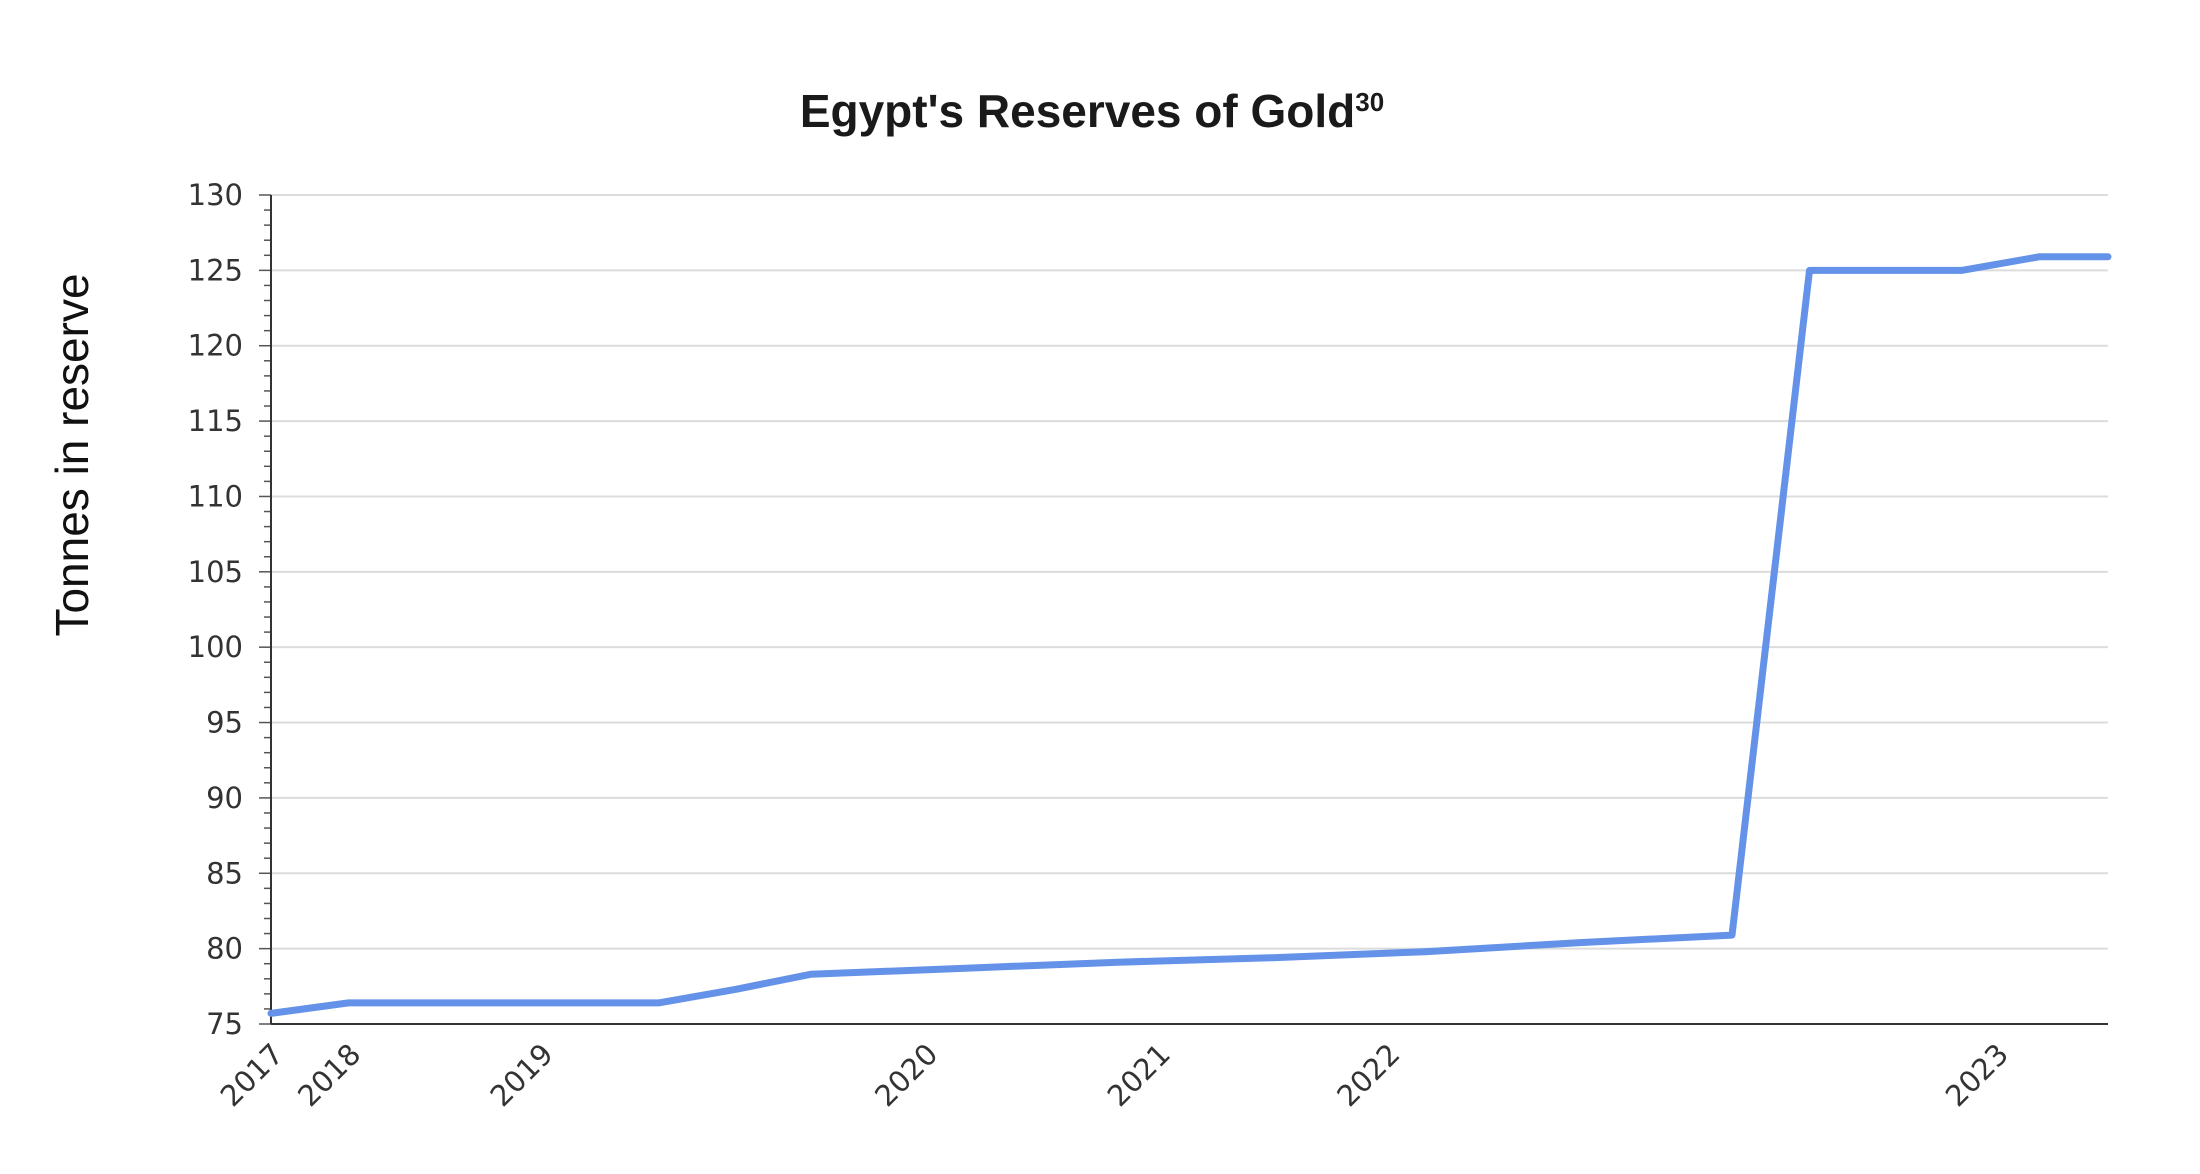 The image size is (2200, 1174). Describe the element at coordinates (215, 572) in the screenshot. I see `y-tick-label: 105` at that location.